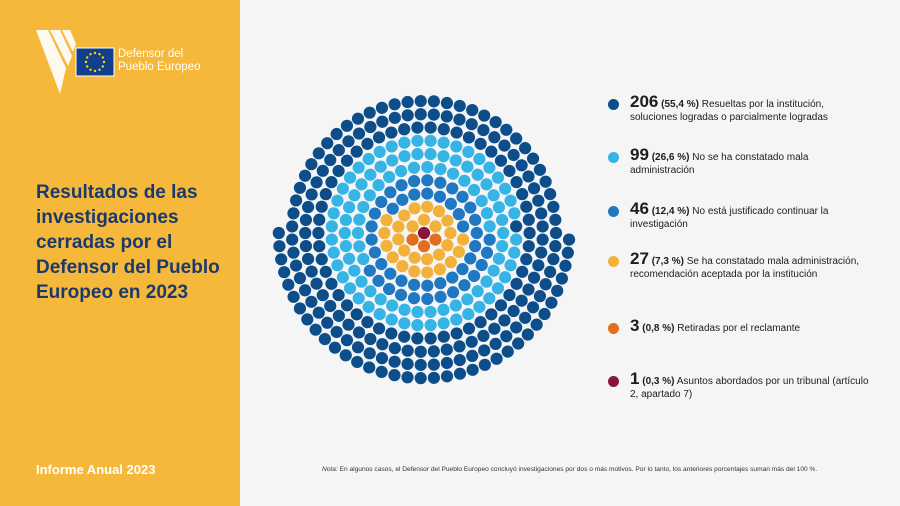 This screenshot has width=900, height=506. Describe the element at coordinates (719, 164) in the screenshot. I see `legend-label: No se ha constatado mala administración` at that location.